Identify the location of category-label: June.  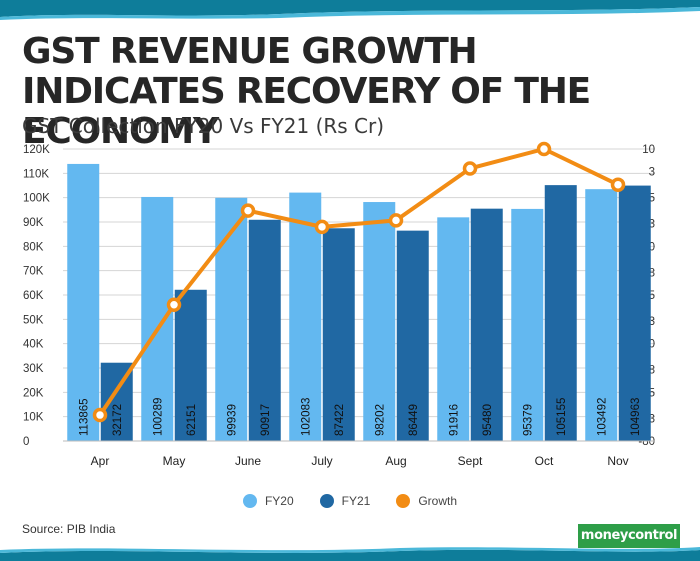
(248, 461).